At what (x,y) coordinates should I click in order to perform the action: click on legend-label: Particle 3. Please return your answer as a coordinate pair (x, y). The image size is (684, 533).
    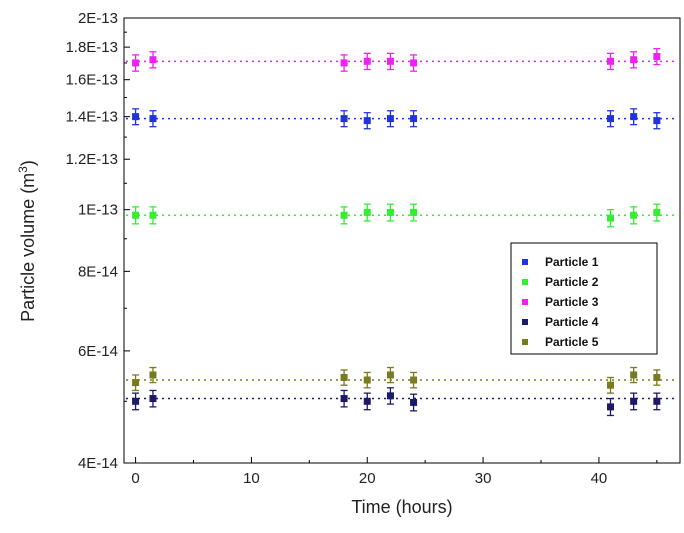
    Looking at the image, I should click on (572, 302).